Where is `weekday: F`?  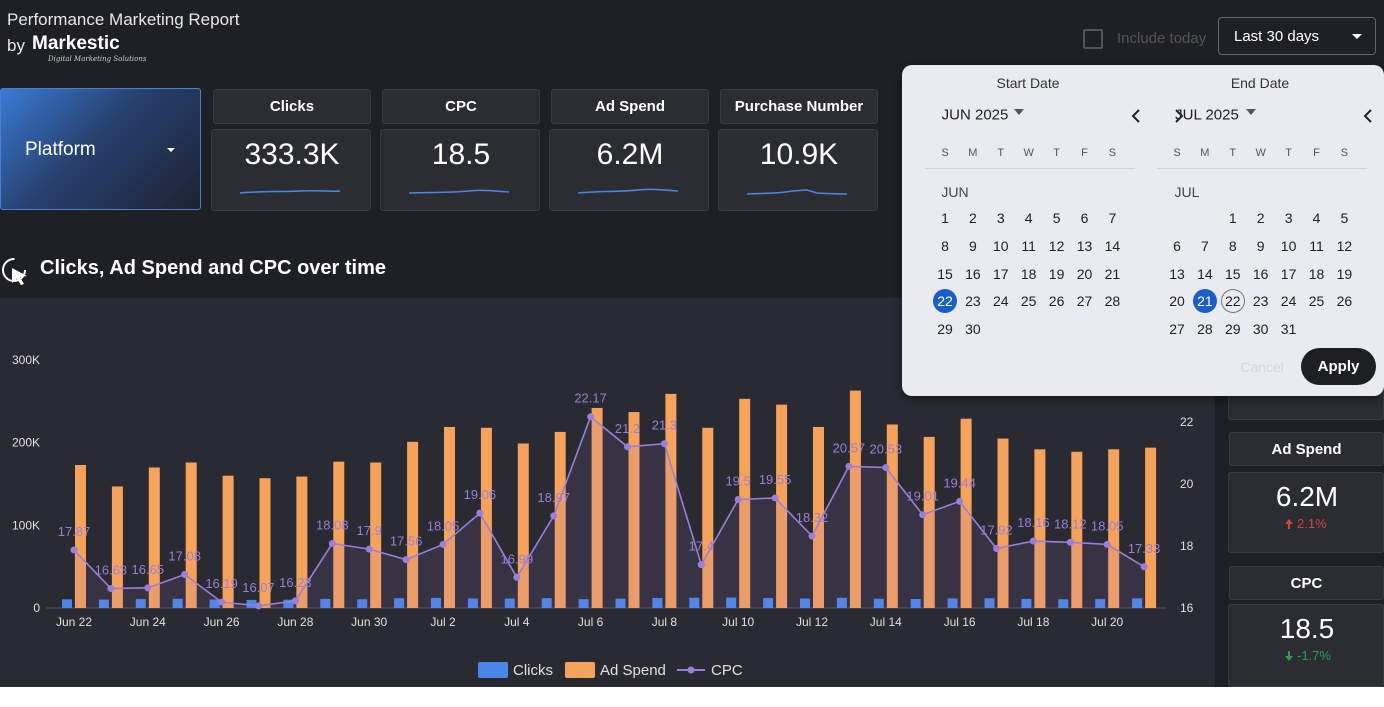
weekday: F is located at coordinates (1316, 153).